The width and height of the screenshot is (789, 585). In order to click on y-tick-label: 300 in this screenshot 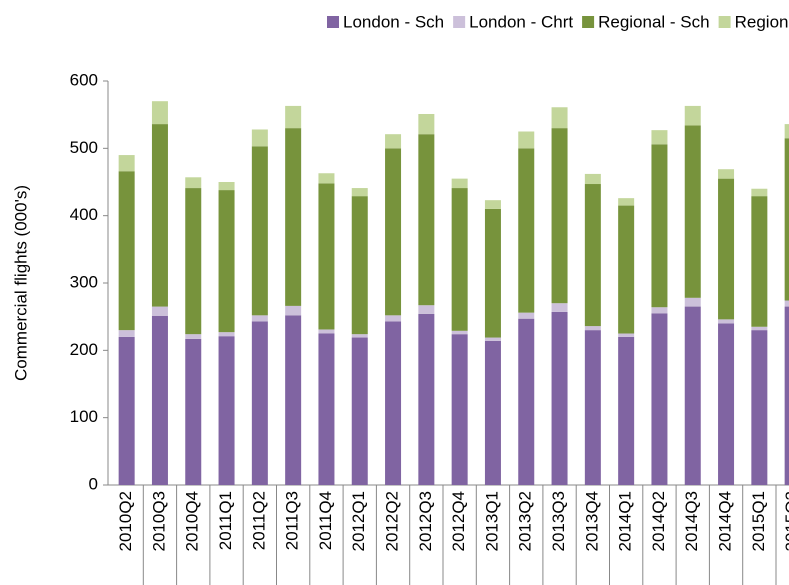, I will do `click(84, 281)`.